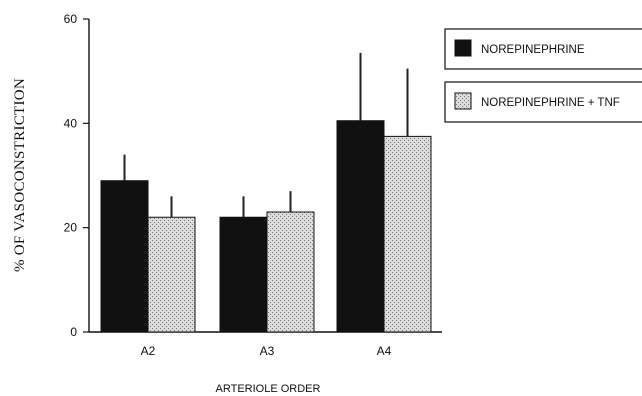  What do you see at coordinates (20, 175) in the screenshot?
I see `y-axis-title: % OF VASOCONSTRICTION` at bounding box center [20, 175].